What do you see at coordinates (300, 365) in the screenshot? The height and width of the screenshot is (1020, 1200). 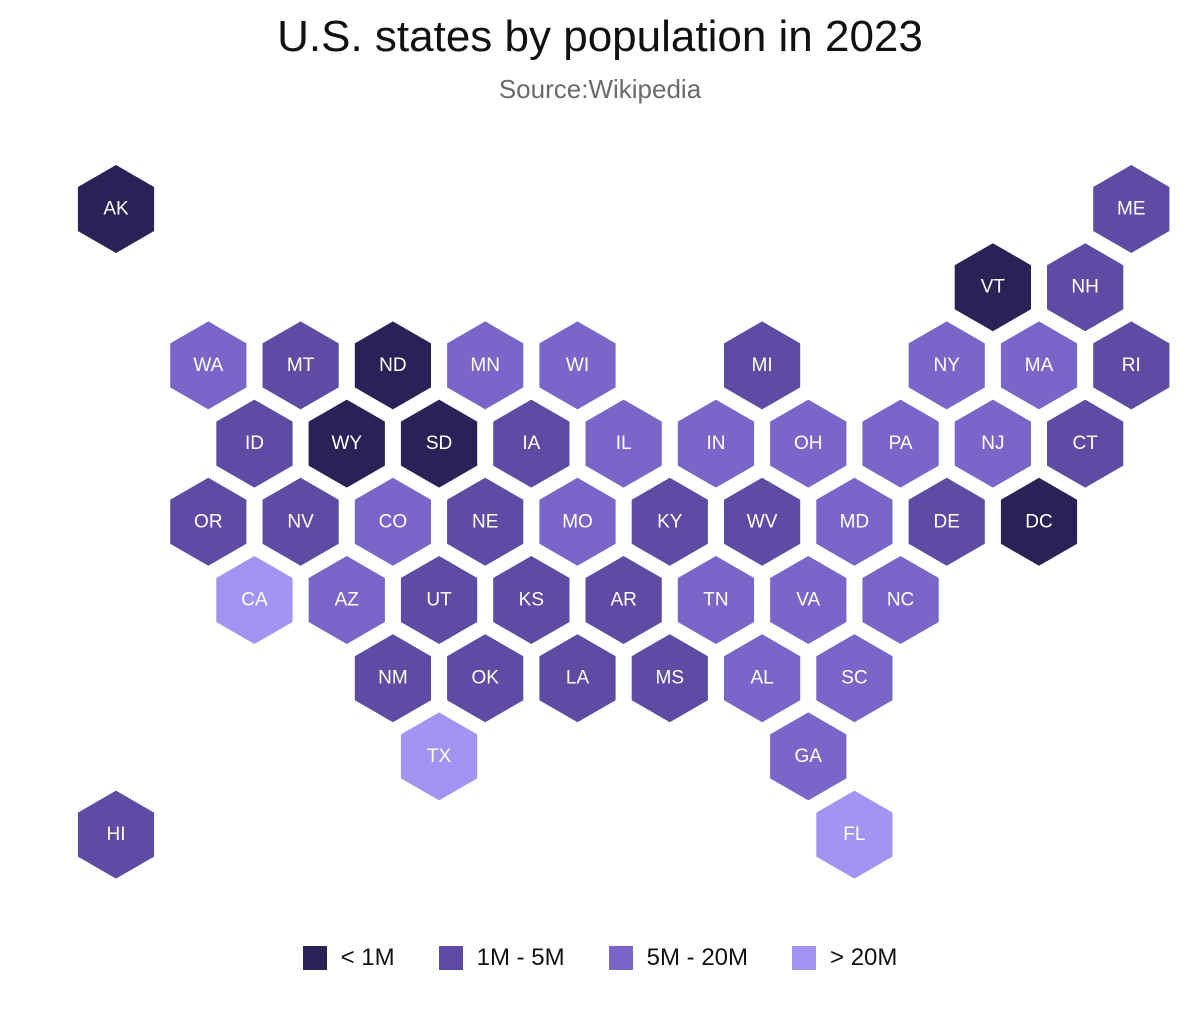 I see `state-hex-mt: MT` at bounding box center [300, 365].